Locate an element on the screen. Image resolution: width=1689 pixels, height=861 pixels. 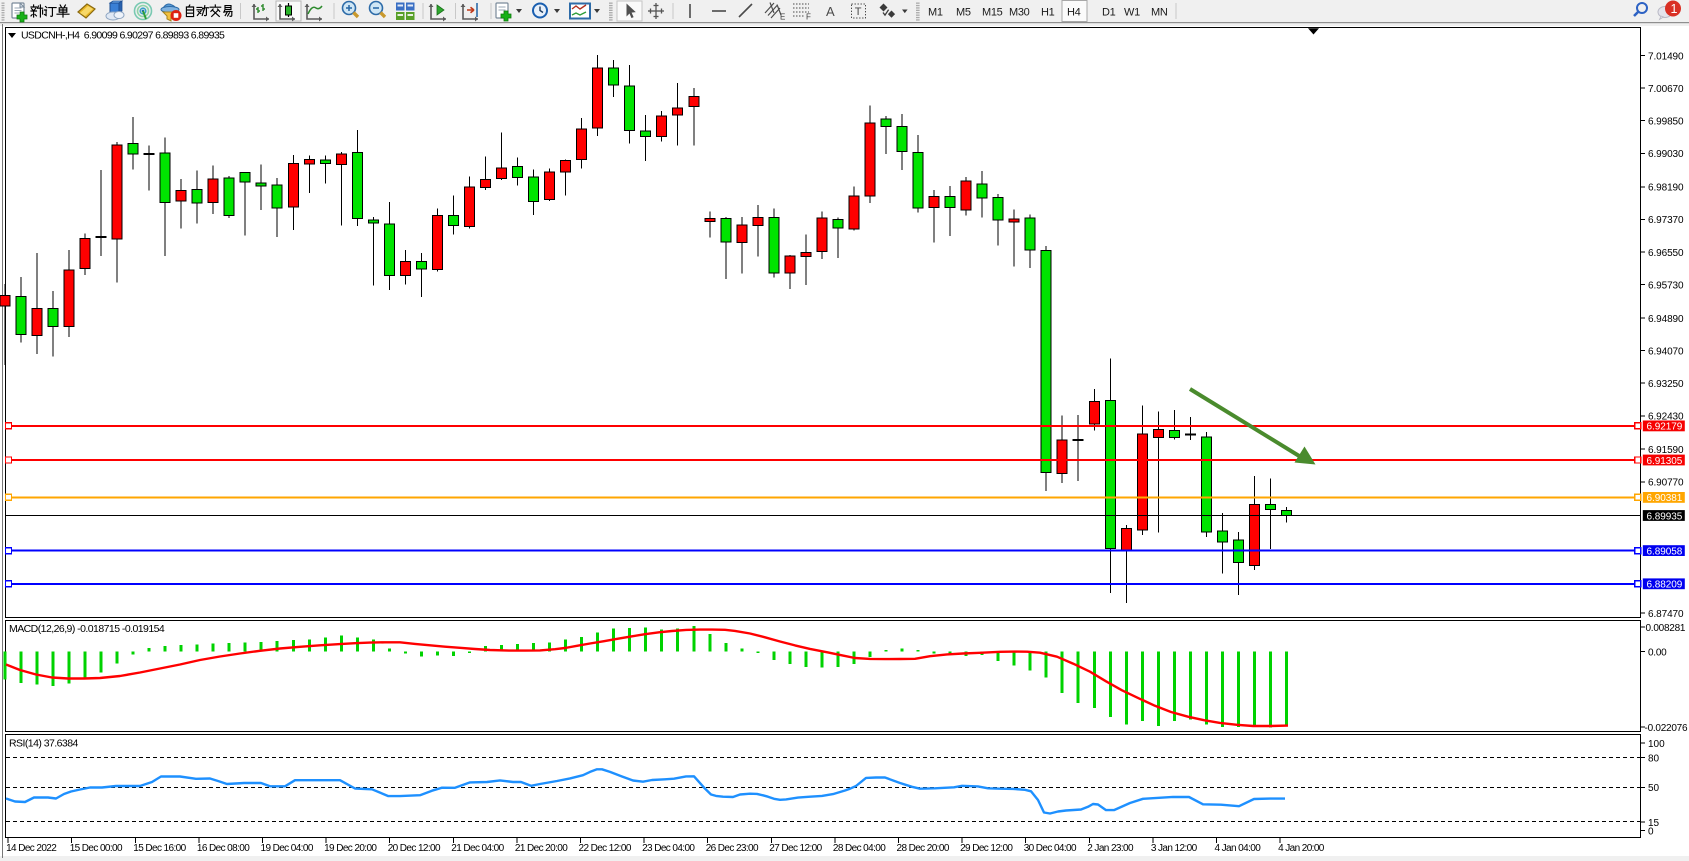
svg-text: 6.95730 is located at coordinates (1666, 285).